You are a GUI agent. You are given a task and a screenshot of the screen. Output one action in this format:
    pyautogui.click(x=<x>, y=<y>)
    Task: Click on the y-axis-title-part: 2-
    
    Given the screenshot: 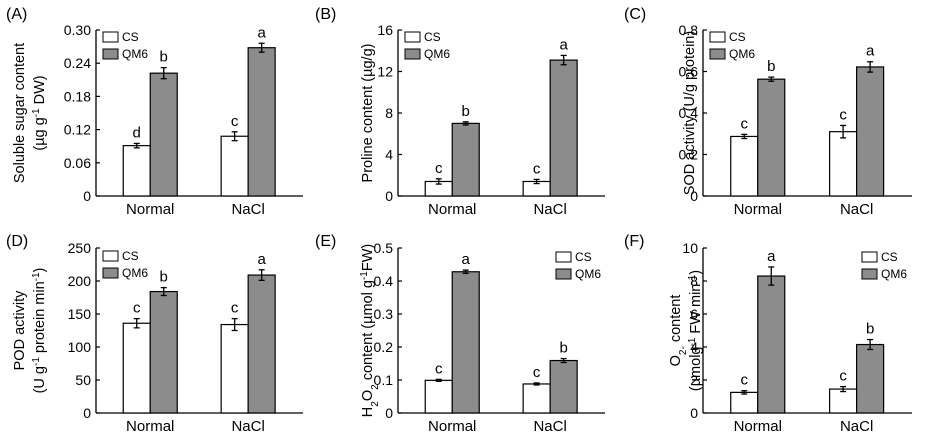 What is the action you would take?
    pyautogui.click(x=683, y=350)
    